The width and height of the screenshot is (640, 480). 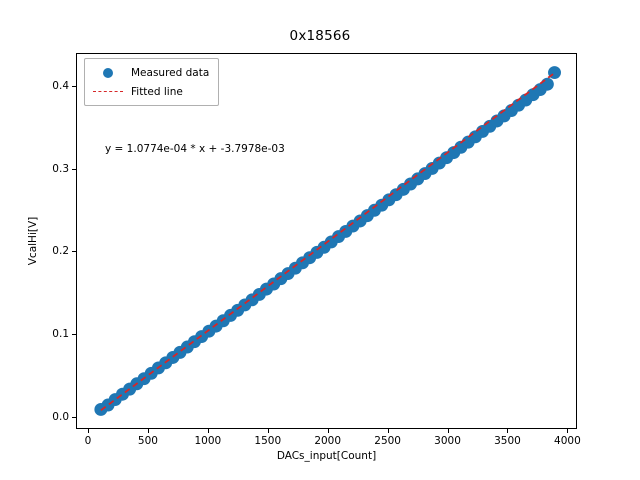 I want to click on x-axis-tick-label: 1000, so click(x=208, y=441).